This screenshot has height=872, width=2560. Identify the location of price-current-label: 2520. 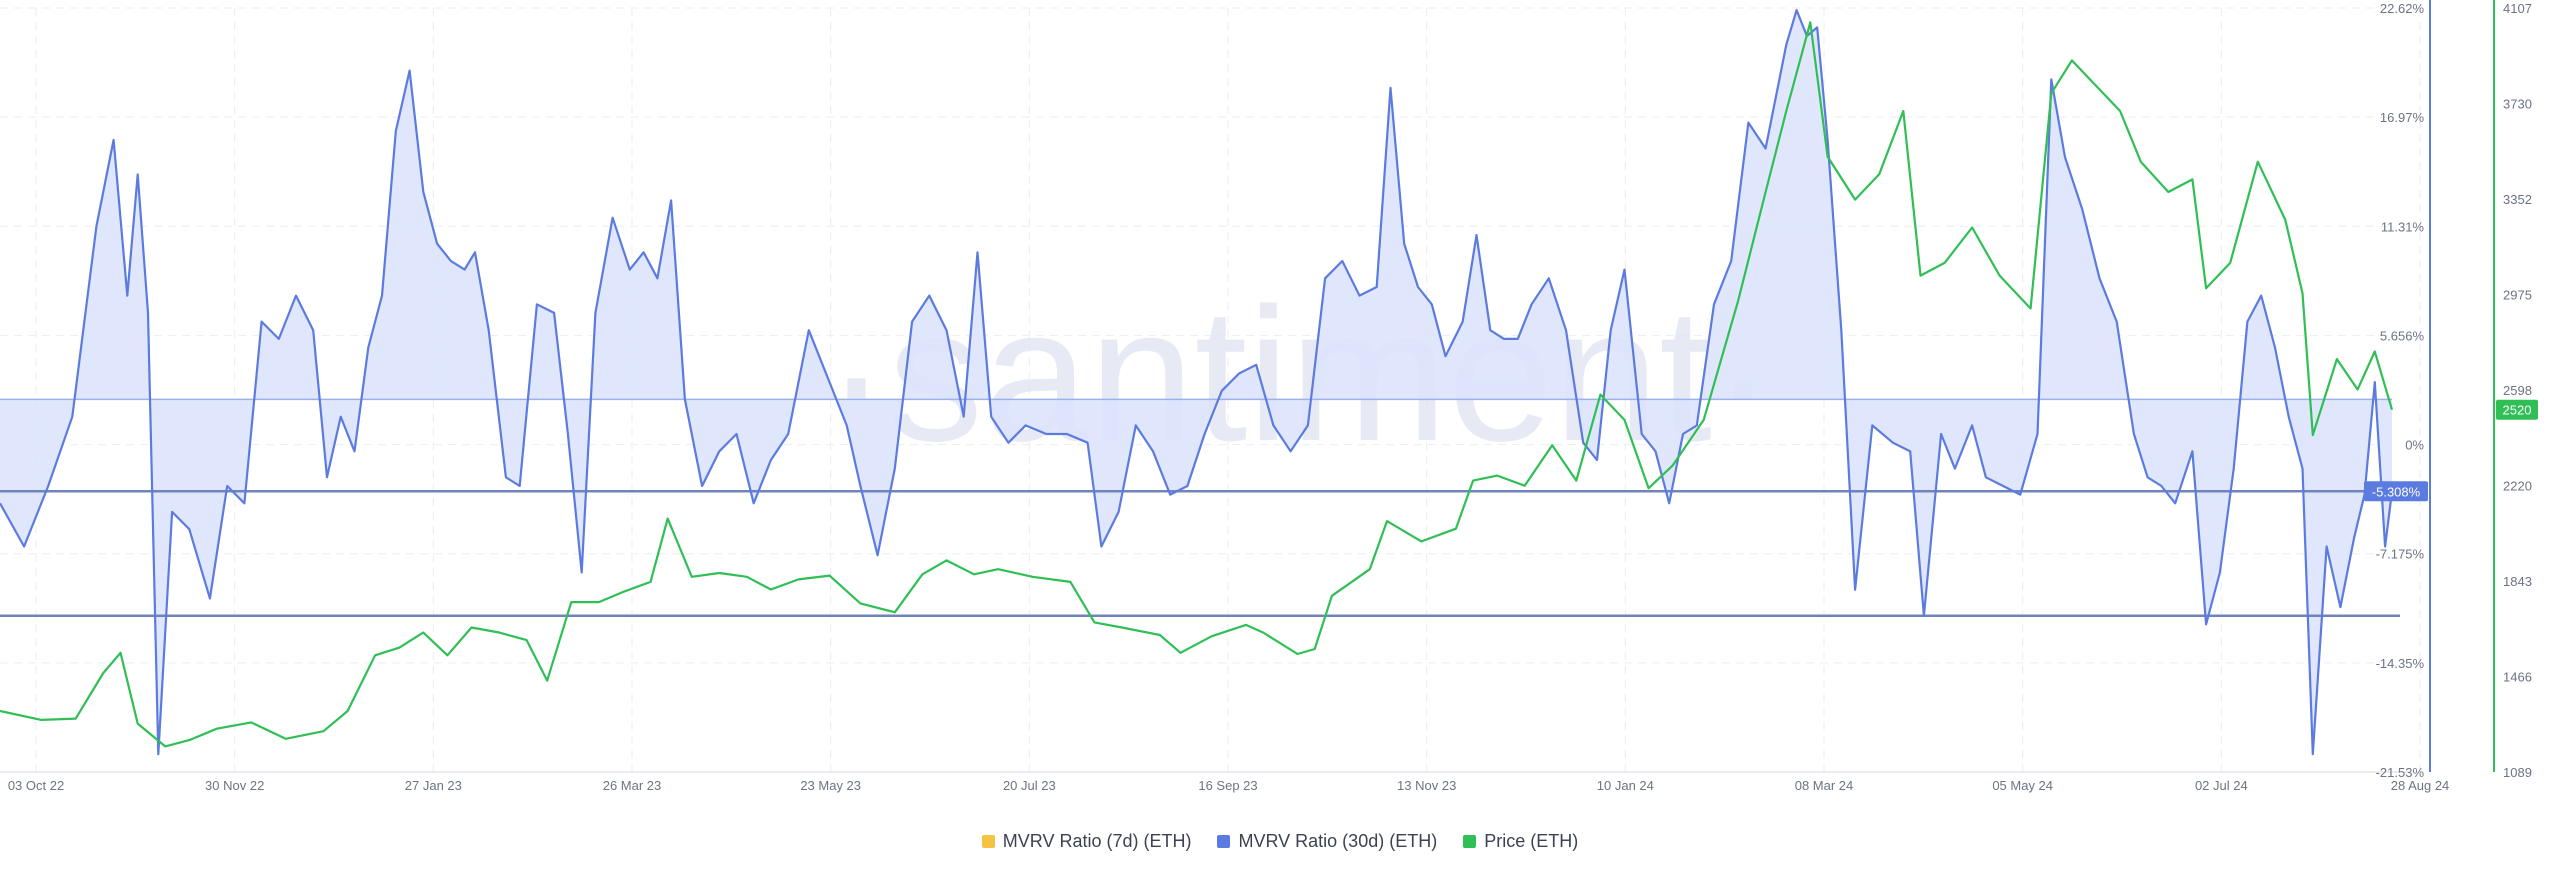
(2517, 410).